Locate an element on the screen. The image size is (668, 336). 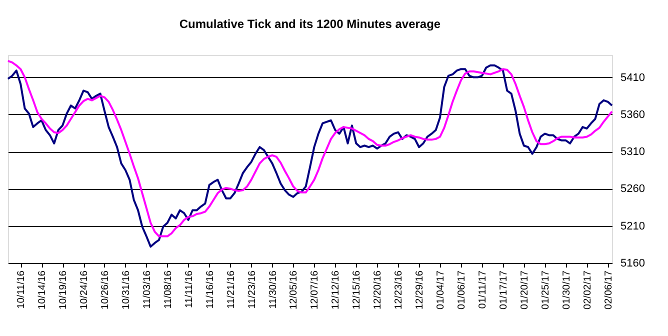
x-tick-label: 11/11/16 is located at coordinates (189, 289).